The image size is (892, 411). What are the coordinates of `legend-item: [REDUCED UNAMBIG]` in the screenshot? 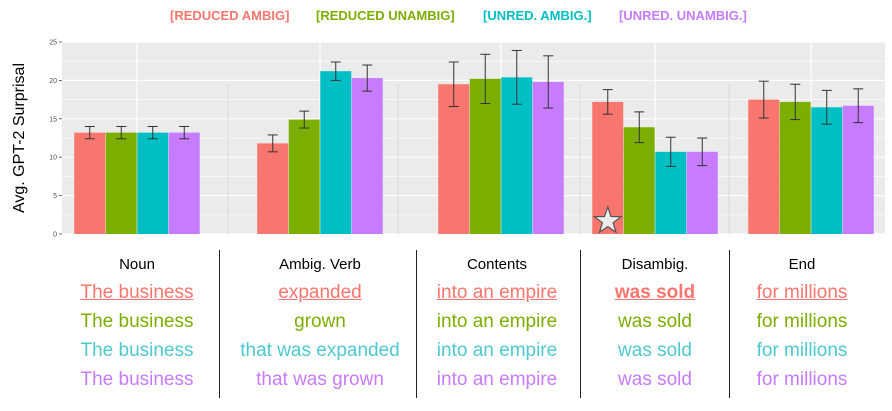 It's located at (385, 15).